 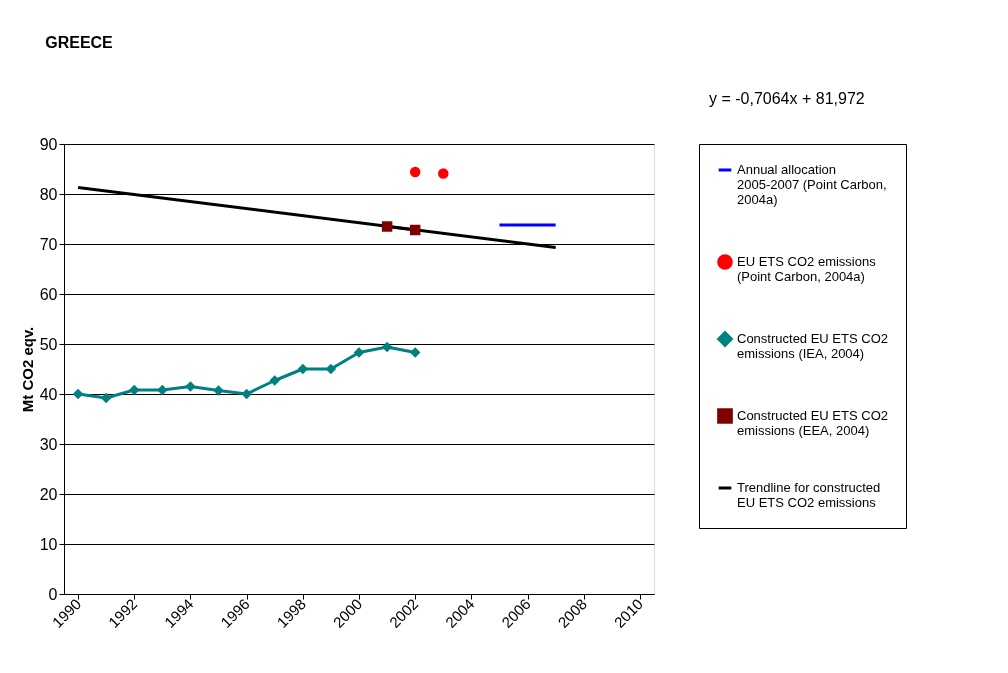 What do you see at coordinates (812, 423) in the screenshot?
I see `legend-label: Constructed EU ETS CO2 emissions (EEA, 2004)` at bounding box center [812, 423].